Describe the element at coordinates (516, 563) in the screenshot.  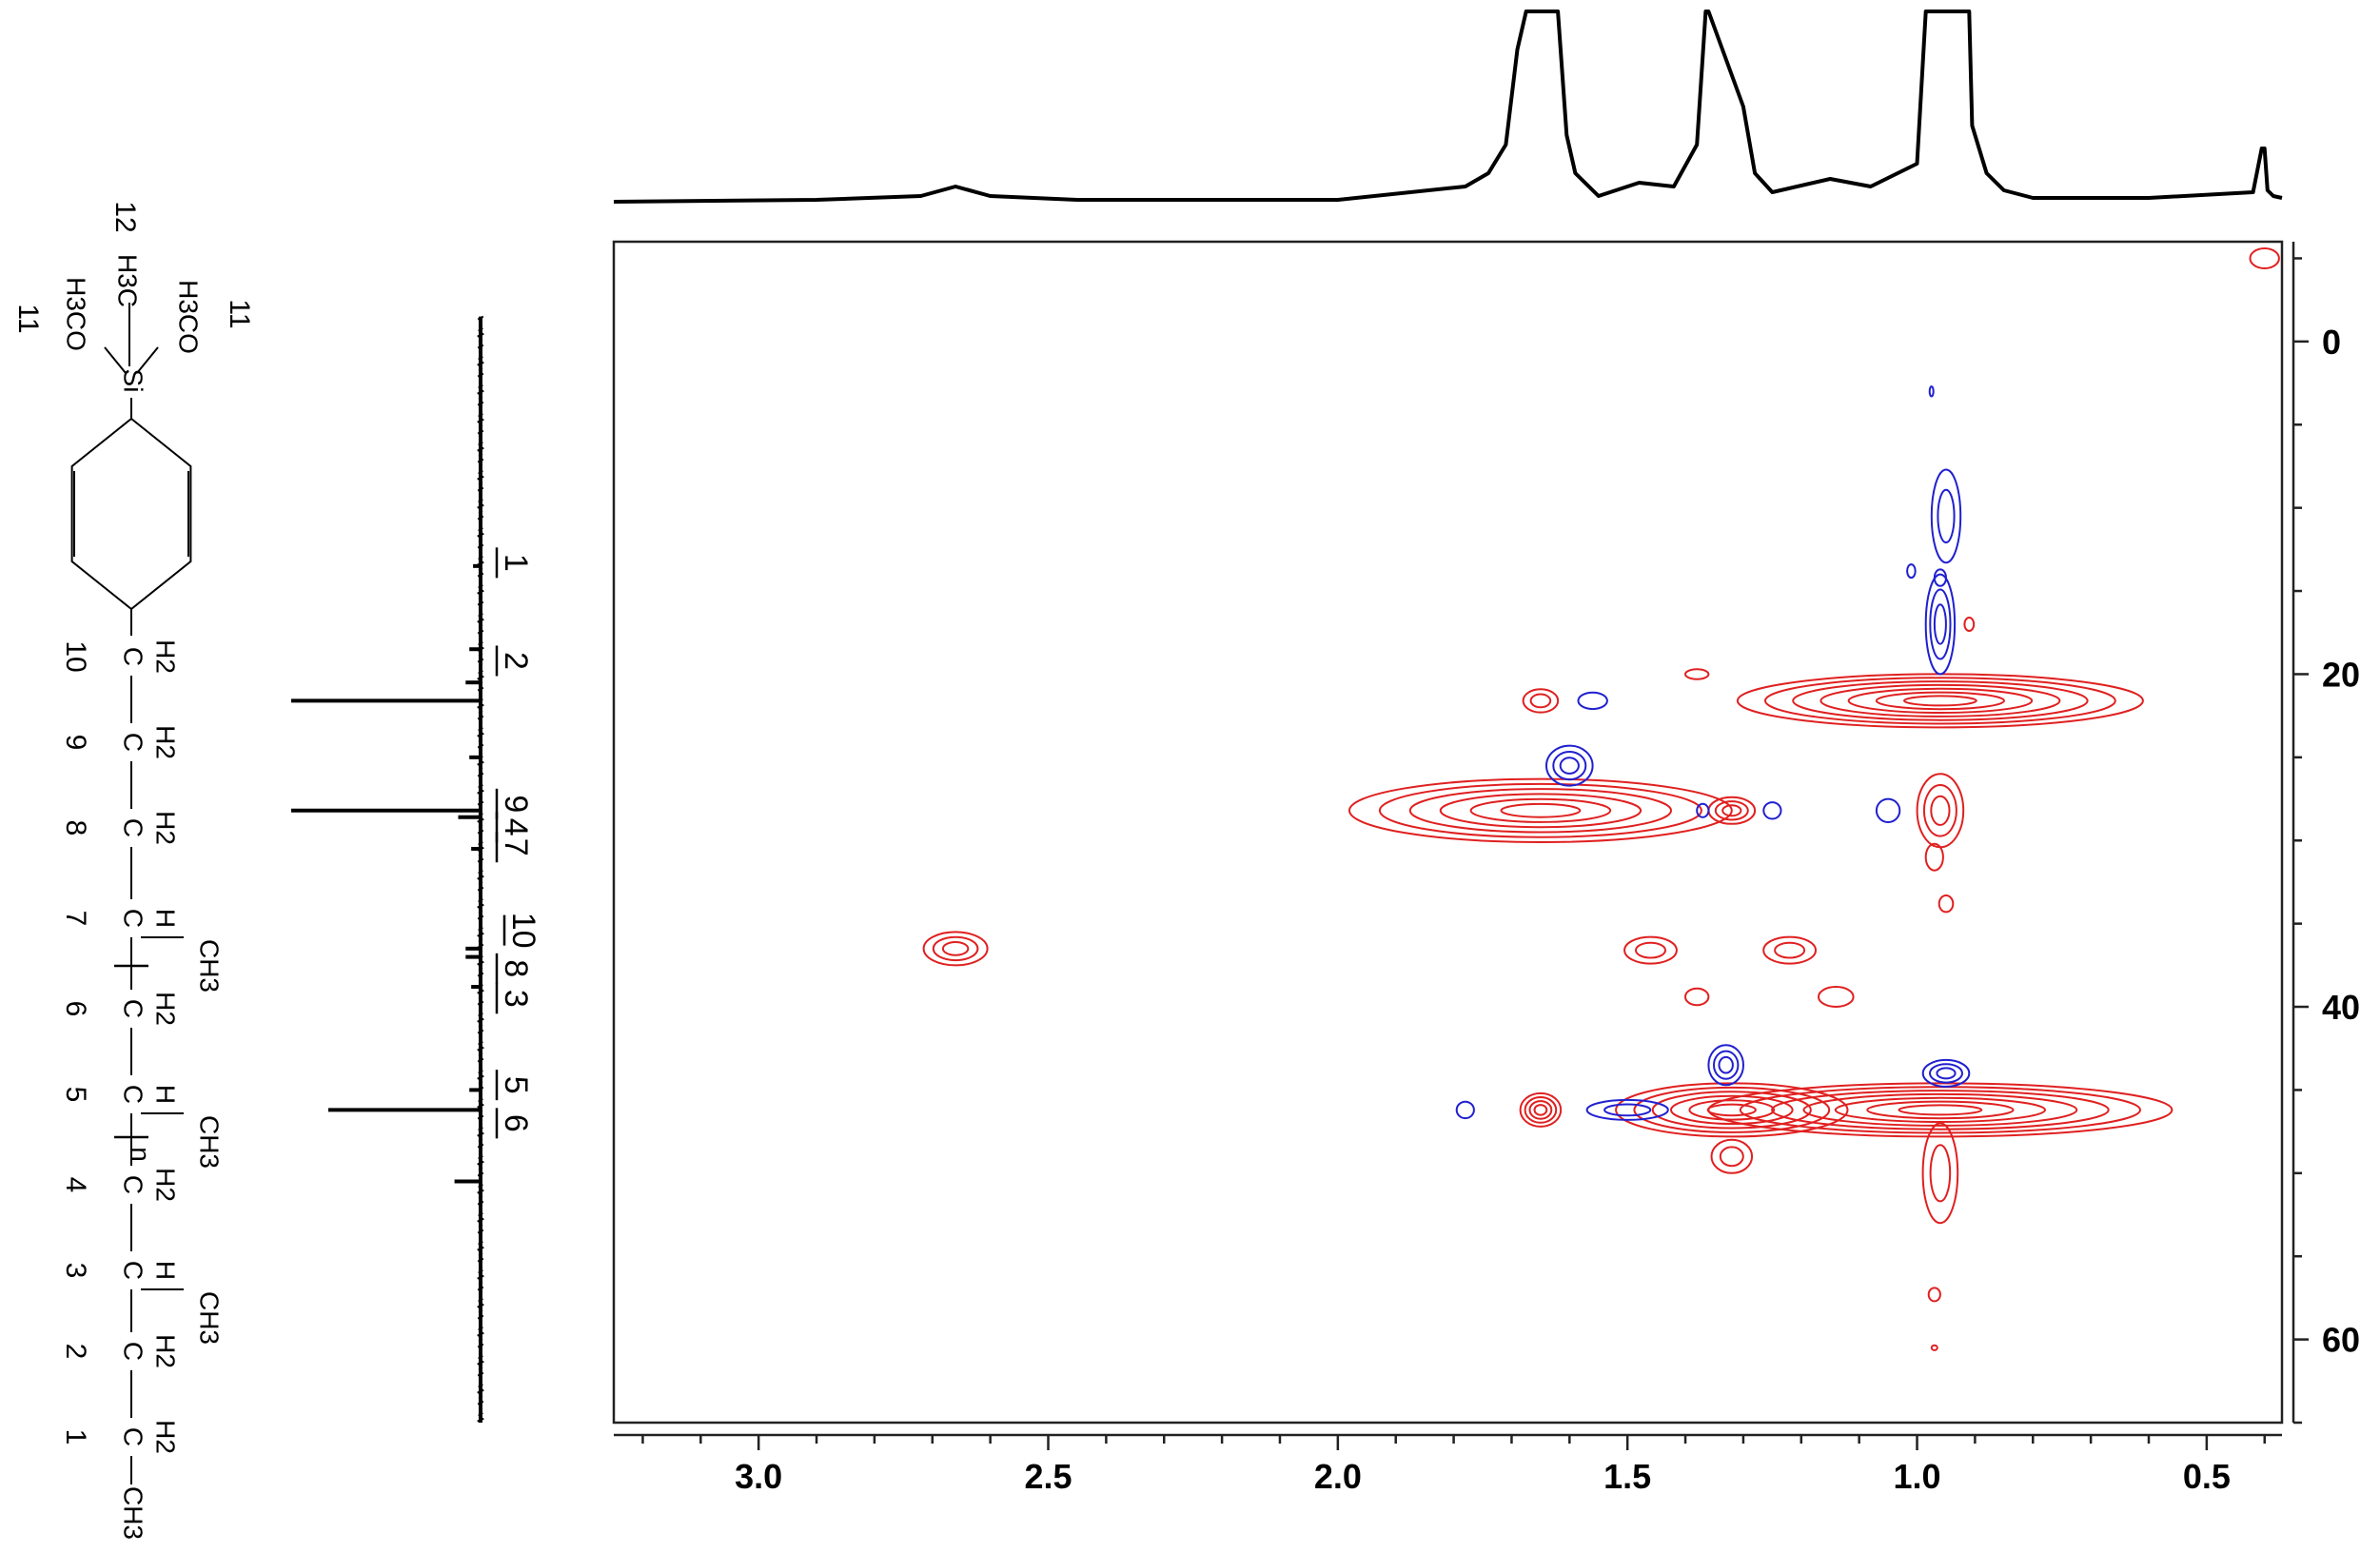
I see `peak-label: 1` at that location.